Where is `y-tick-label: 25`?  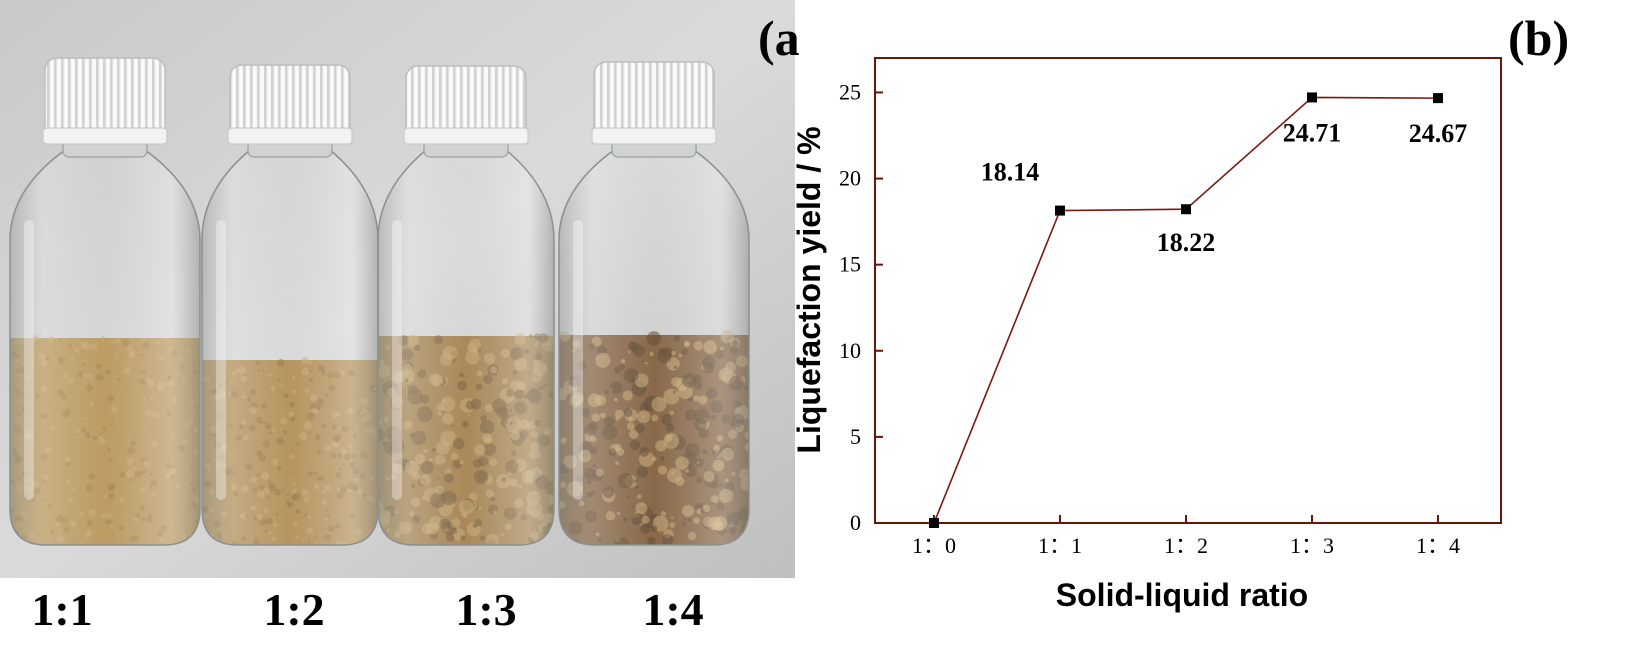
y-tick-label: 25 is located at coordinates (850, 91).